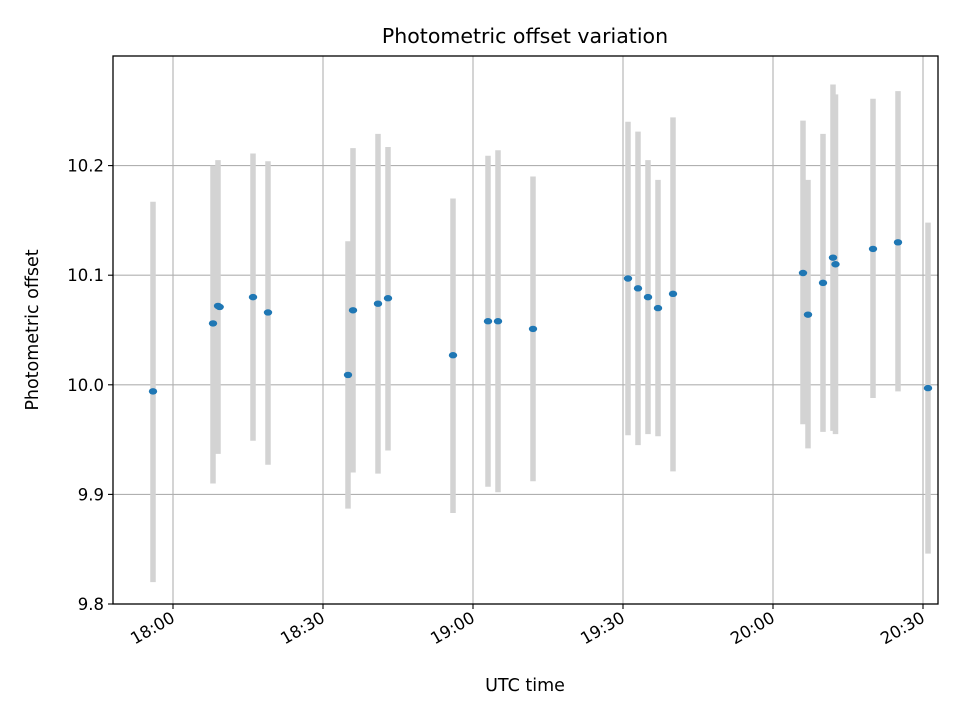 Image resolution: width=960 pixels, height=720 pixels. I want to click on chart-title: Photometric offset variation, so click(525, 36).